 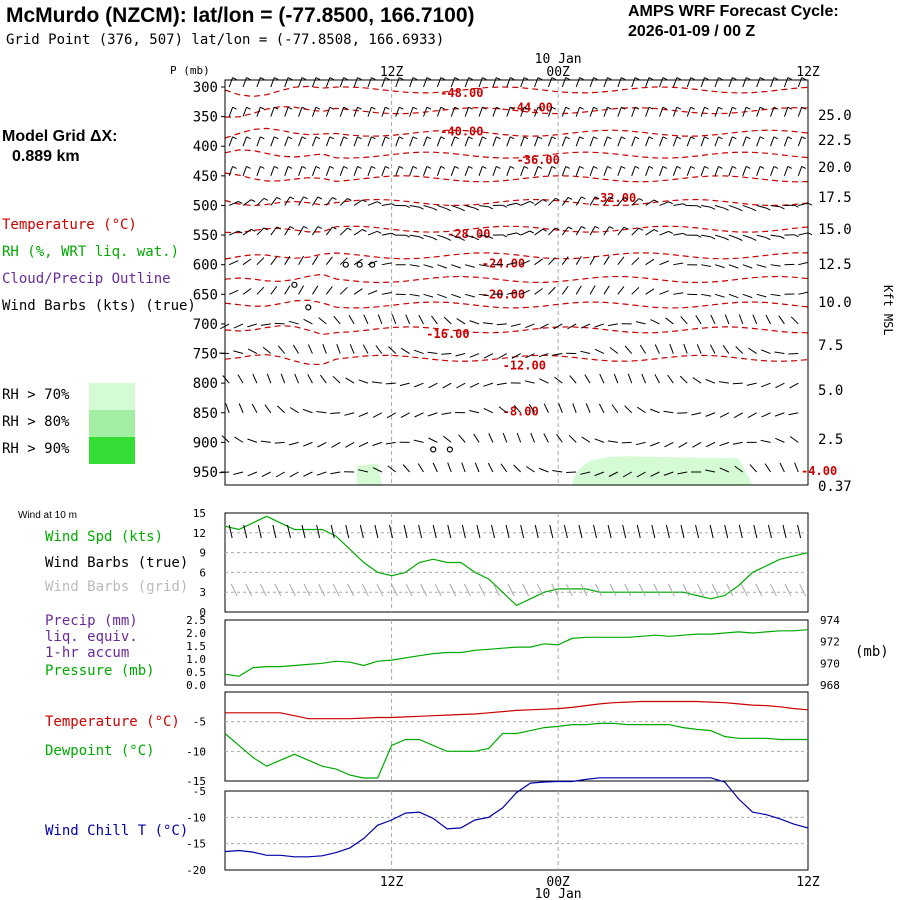 I want to click on pressure-tick-label: 450, so click(x=205, y=177).